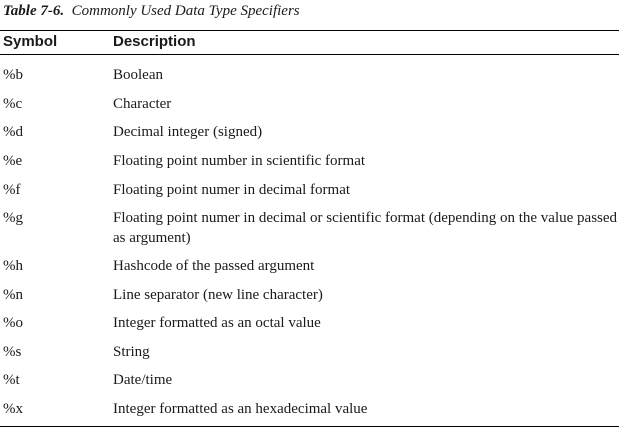  What do you see at coordinates (214, 266) in the screenshot?
I see `description-cell: Hashcode of the passed argument` at bounding box center [214, 266].